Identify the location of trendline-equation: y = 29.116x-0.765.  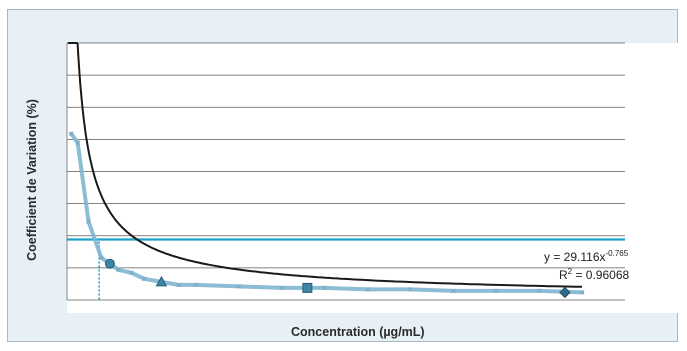
(586, 256).